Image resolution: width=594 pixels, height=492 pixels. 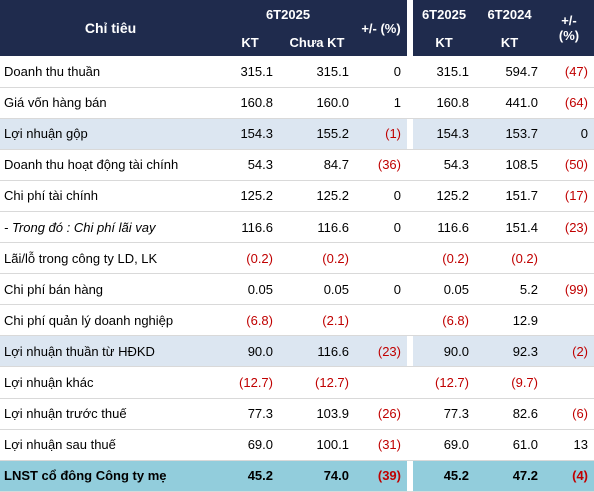 What do you see at coordinates (317, 289) in the screenshot?
I see `unaudited-value-cell: 0.05` at bounding box center [317, 289].